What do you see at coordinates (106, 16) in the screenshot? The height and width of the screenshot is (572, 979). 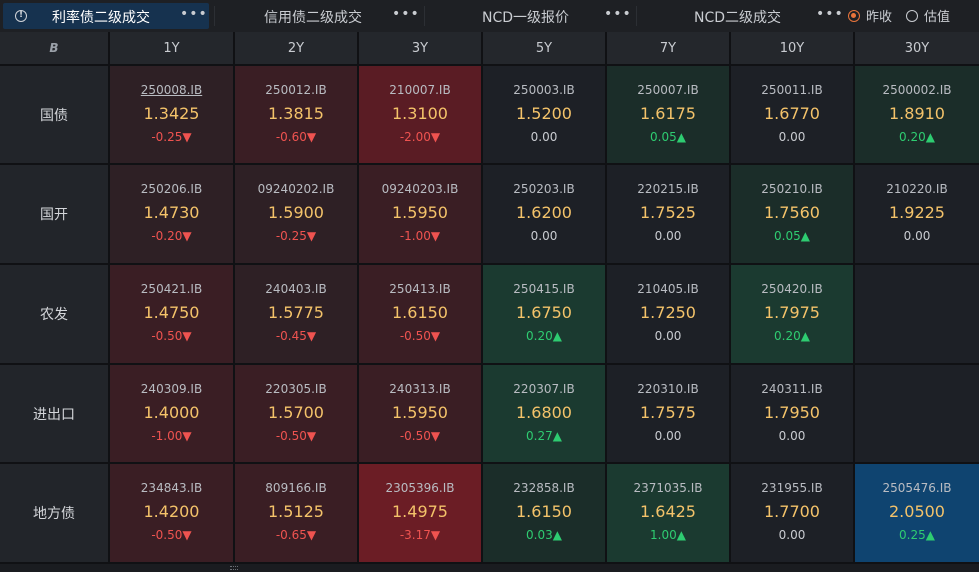 I see `tab-rate-bond-secondary: ! 利率债二级成交 •••` at bounding box center [106, 16].